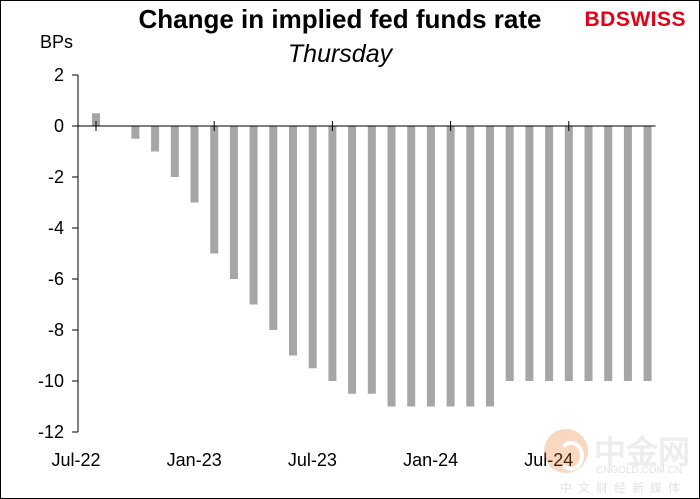 This screenshot has height=499, width=700. Describe the element at coordinates (56, 177) in the screenshot. I see `y-tick-label: -2` at that location.